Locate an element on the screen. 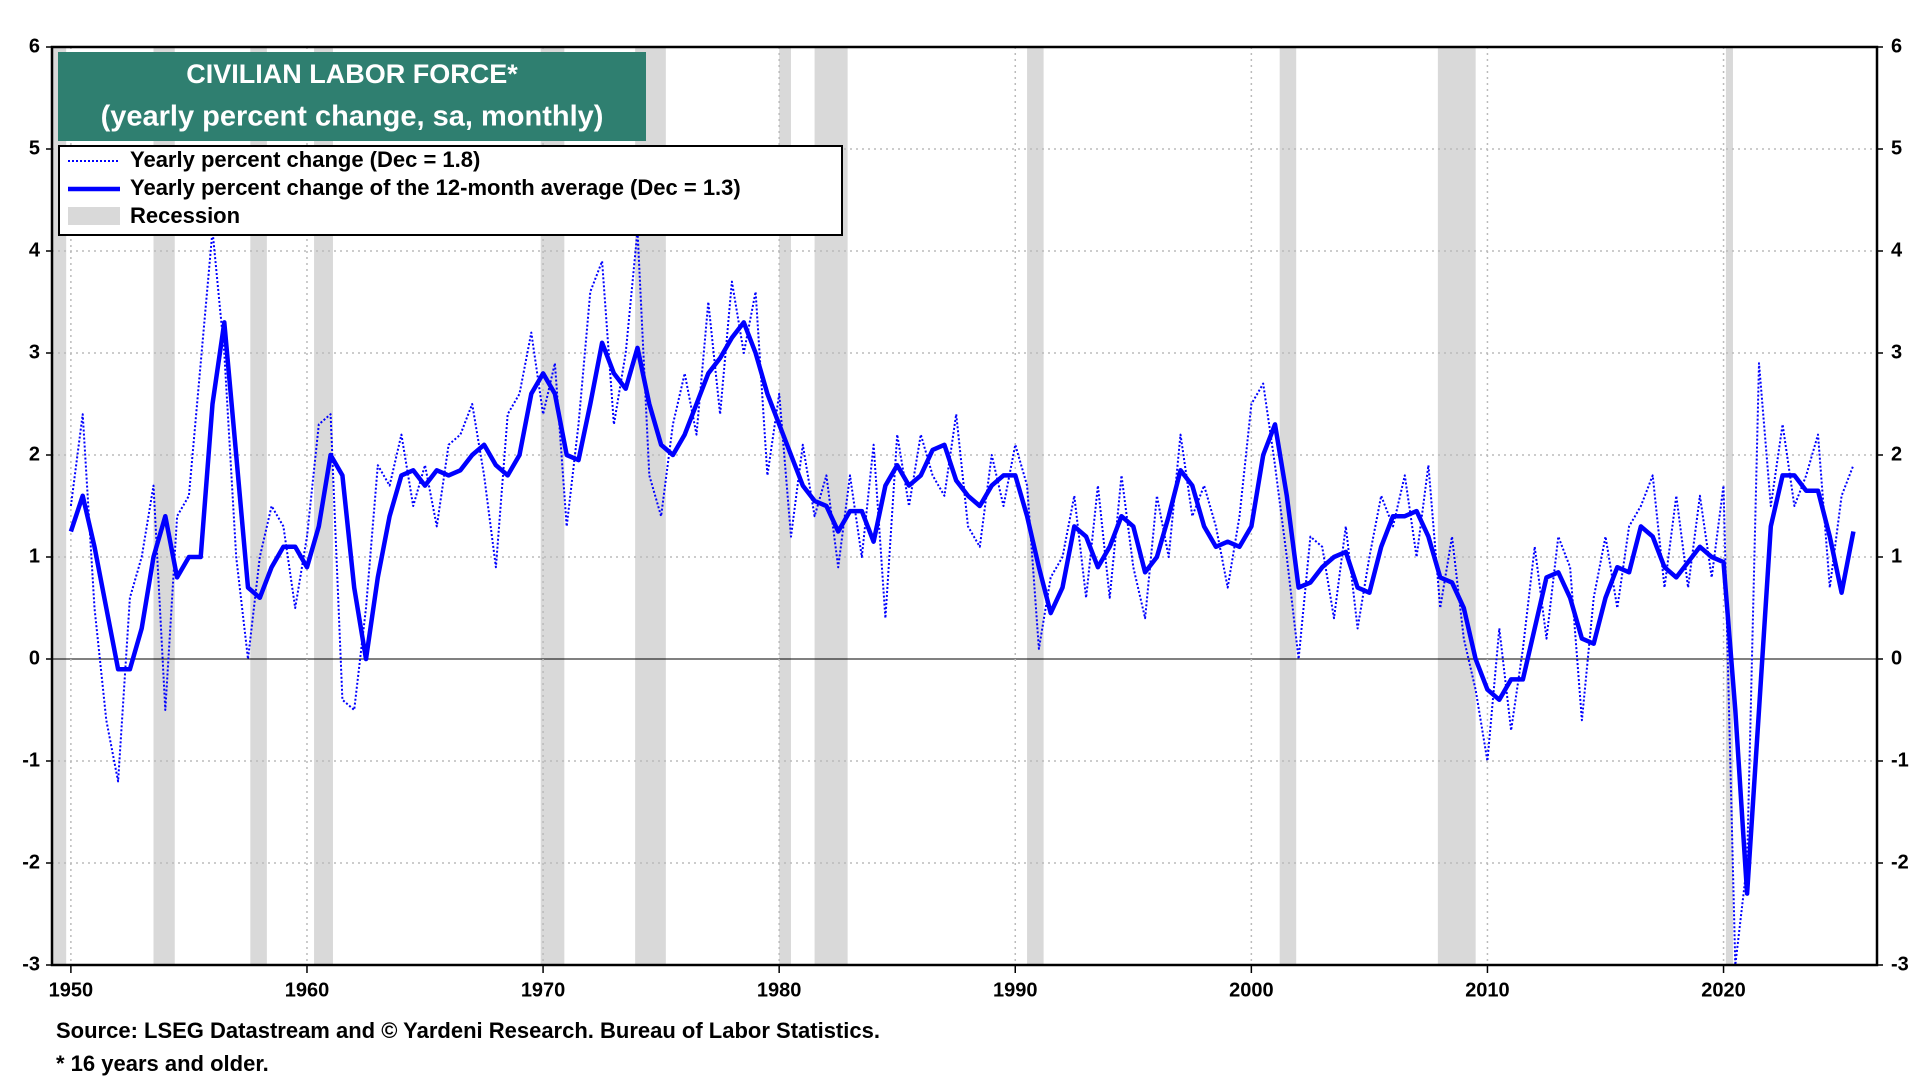  y-tick-label: -2 is located at coordinates (31, 862).